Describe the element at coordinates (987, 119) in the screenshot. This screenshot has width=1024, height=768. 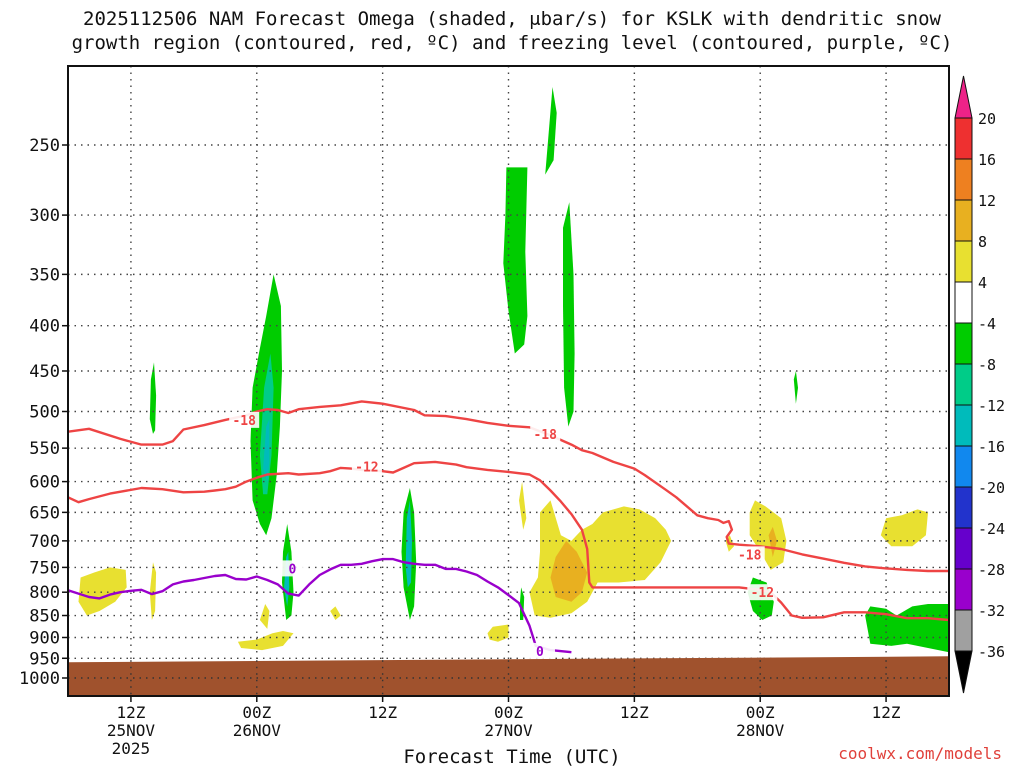
I see `colorbar-tick-label: 20` at that location.